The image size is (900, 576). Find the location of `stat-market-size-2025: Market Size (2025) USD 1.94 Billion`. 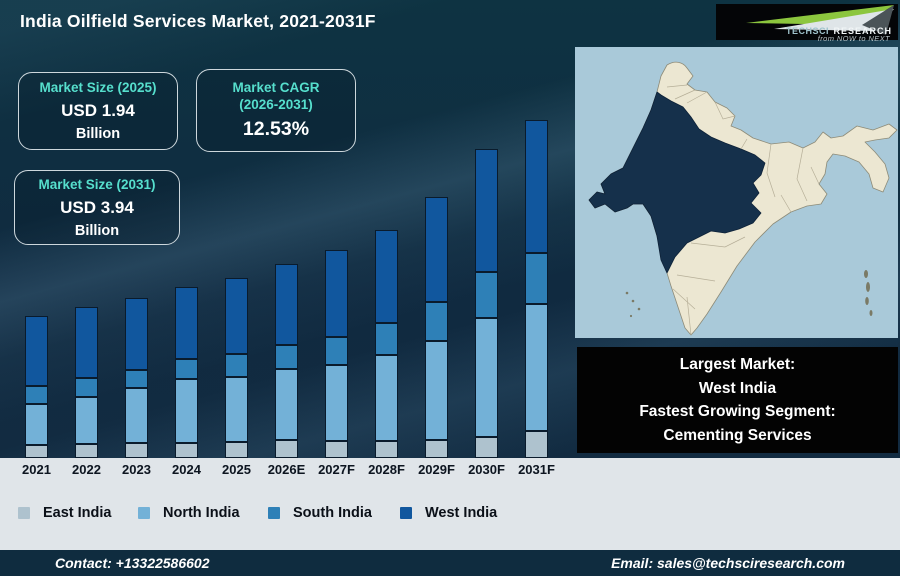

stat-market-size-2025: Market Size (2025) USD 1.94 Billion is located at coordinates (98, 111).